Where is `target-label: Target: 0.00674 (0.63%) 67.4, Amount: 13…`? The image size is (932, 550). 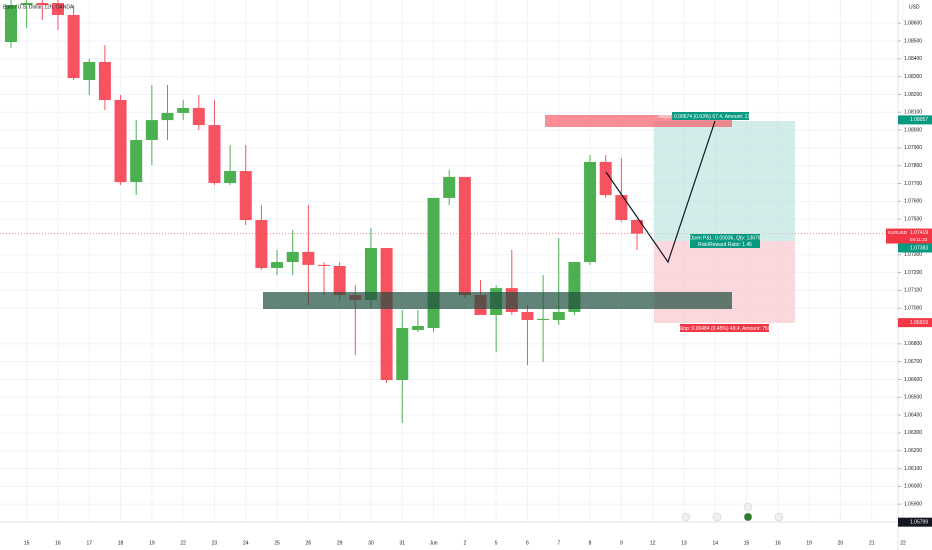 target-label: Target: 0.00674 (0.63%) 67.4, Amount: 13… is located at coordinates (710, 117).